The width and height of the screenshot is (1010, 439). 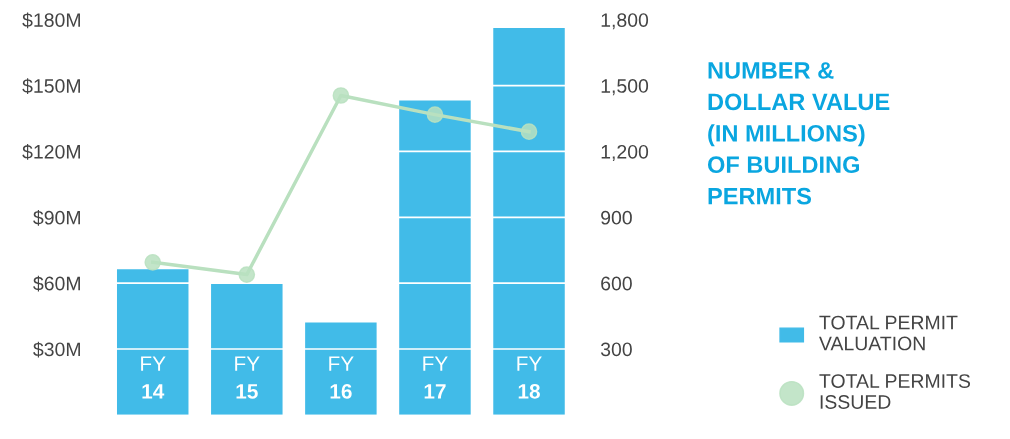 I want to click on x-tick-label: FY 15, so click(x=247, y=377).